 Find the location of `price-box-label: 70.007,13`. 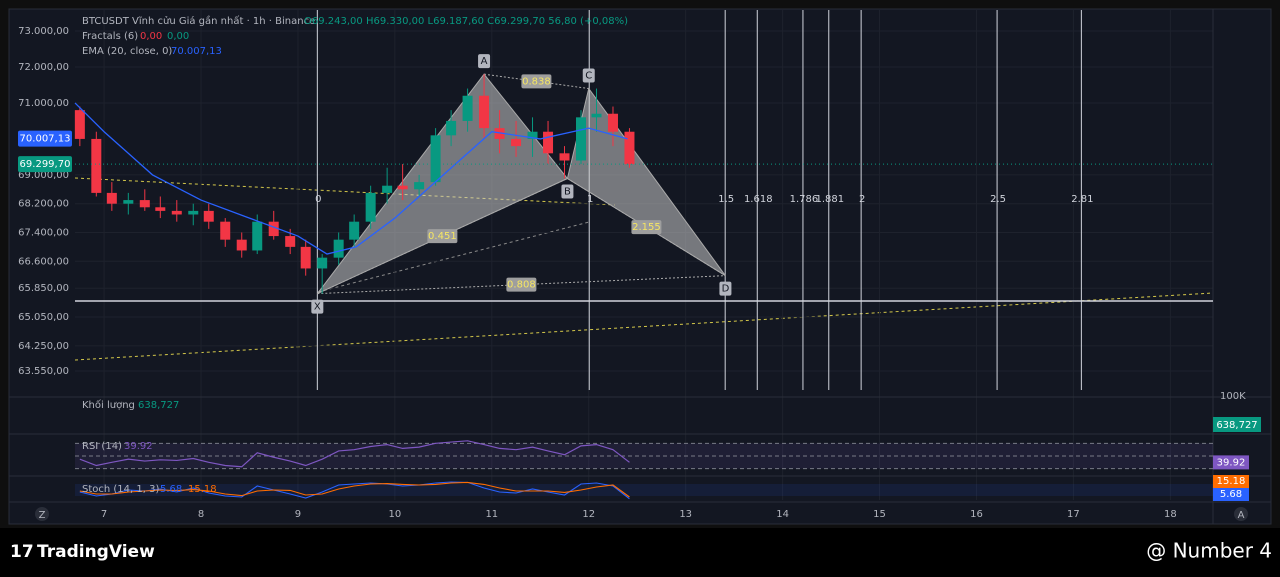

price-box-label: 70.007,13 is located at coordinates (45, 139).